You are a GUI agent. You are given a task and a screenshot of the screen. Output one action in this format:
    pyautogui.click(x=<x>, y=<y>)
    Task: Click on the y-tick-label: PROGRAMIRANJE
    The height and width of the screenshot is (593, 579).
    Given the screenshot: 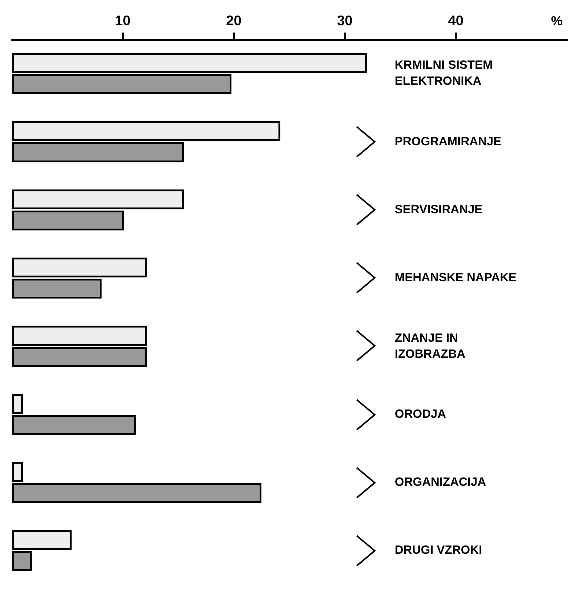 What is the action you would take?
    pyautogui.click(x=448, y=141)
    